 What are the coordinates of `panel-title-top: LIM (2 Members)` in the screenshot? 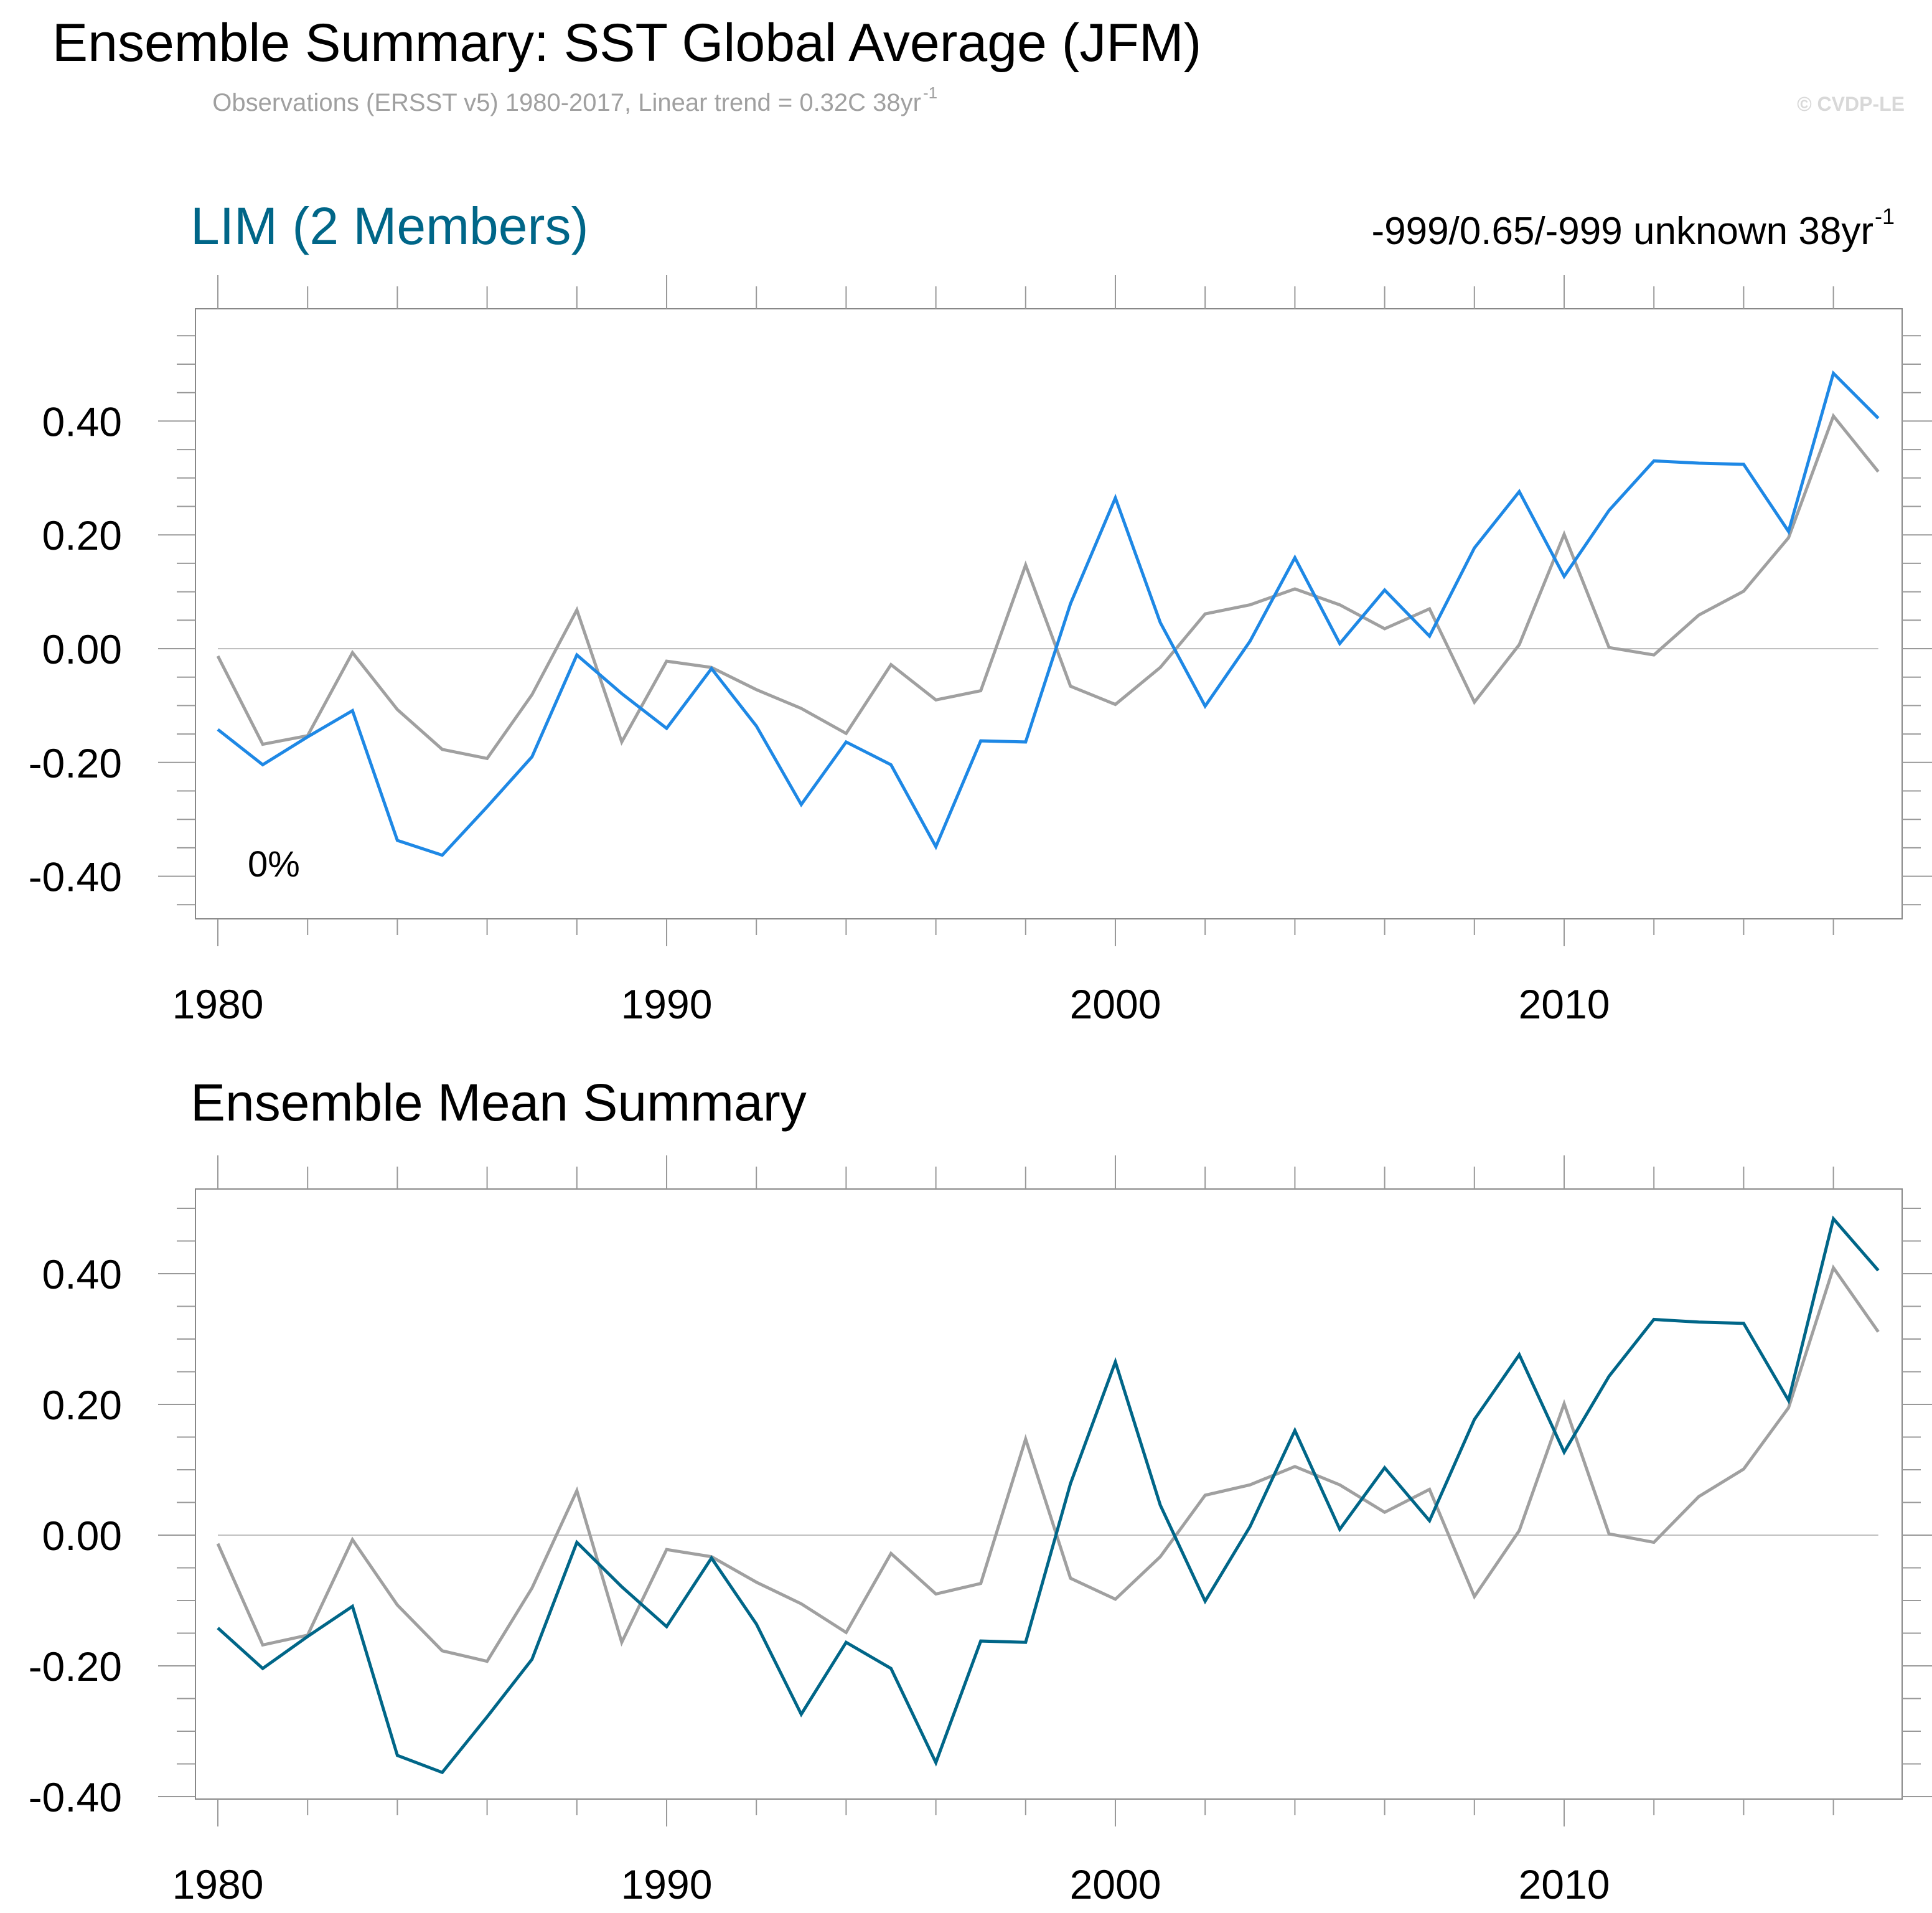 It's located at (389, 226).